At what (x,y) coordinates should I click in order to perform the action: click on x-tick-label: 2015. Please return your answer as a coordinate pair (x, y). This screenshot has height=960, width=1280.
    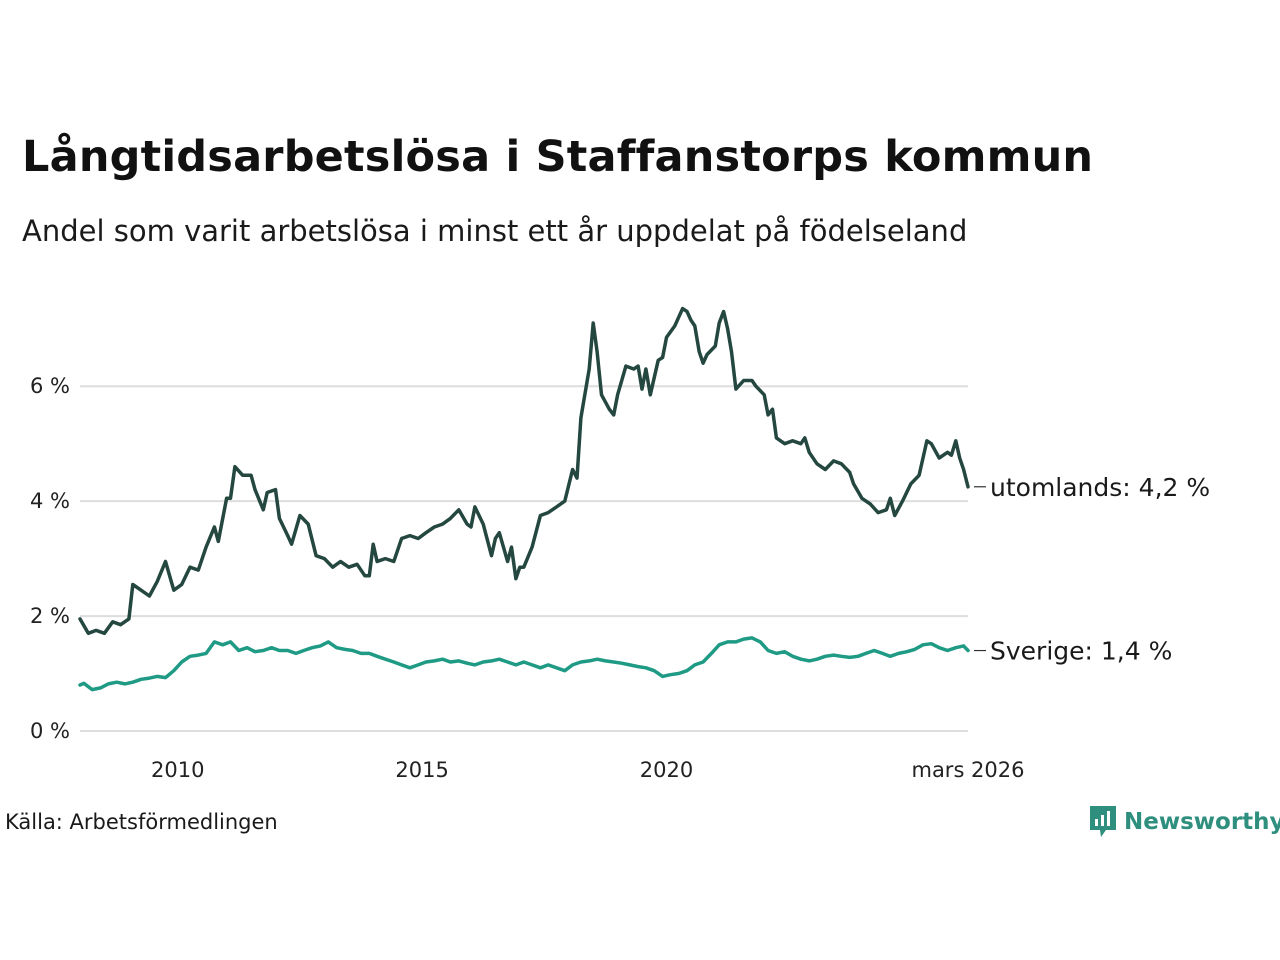
    Looking at the image, I should click on (421, 770).